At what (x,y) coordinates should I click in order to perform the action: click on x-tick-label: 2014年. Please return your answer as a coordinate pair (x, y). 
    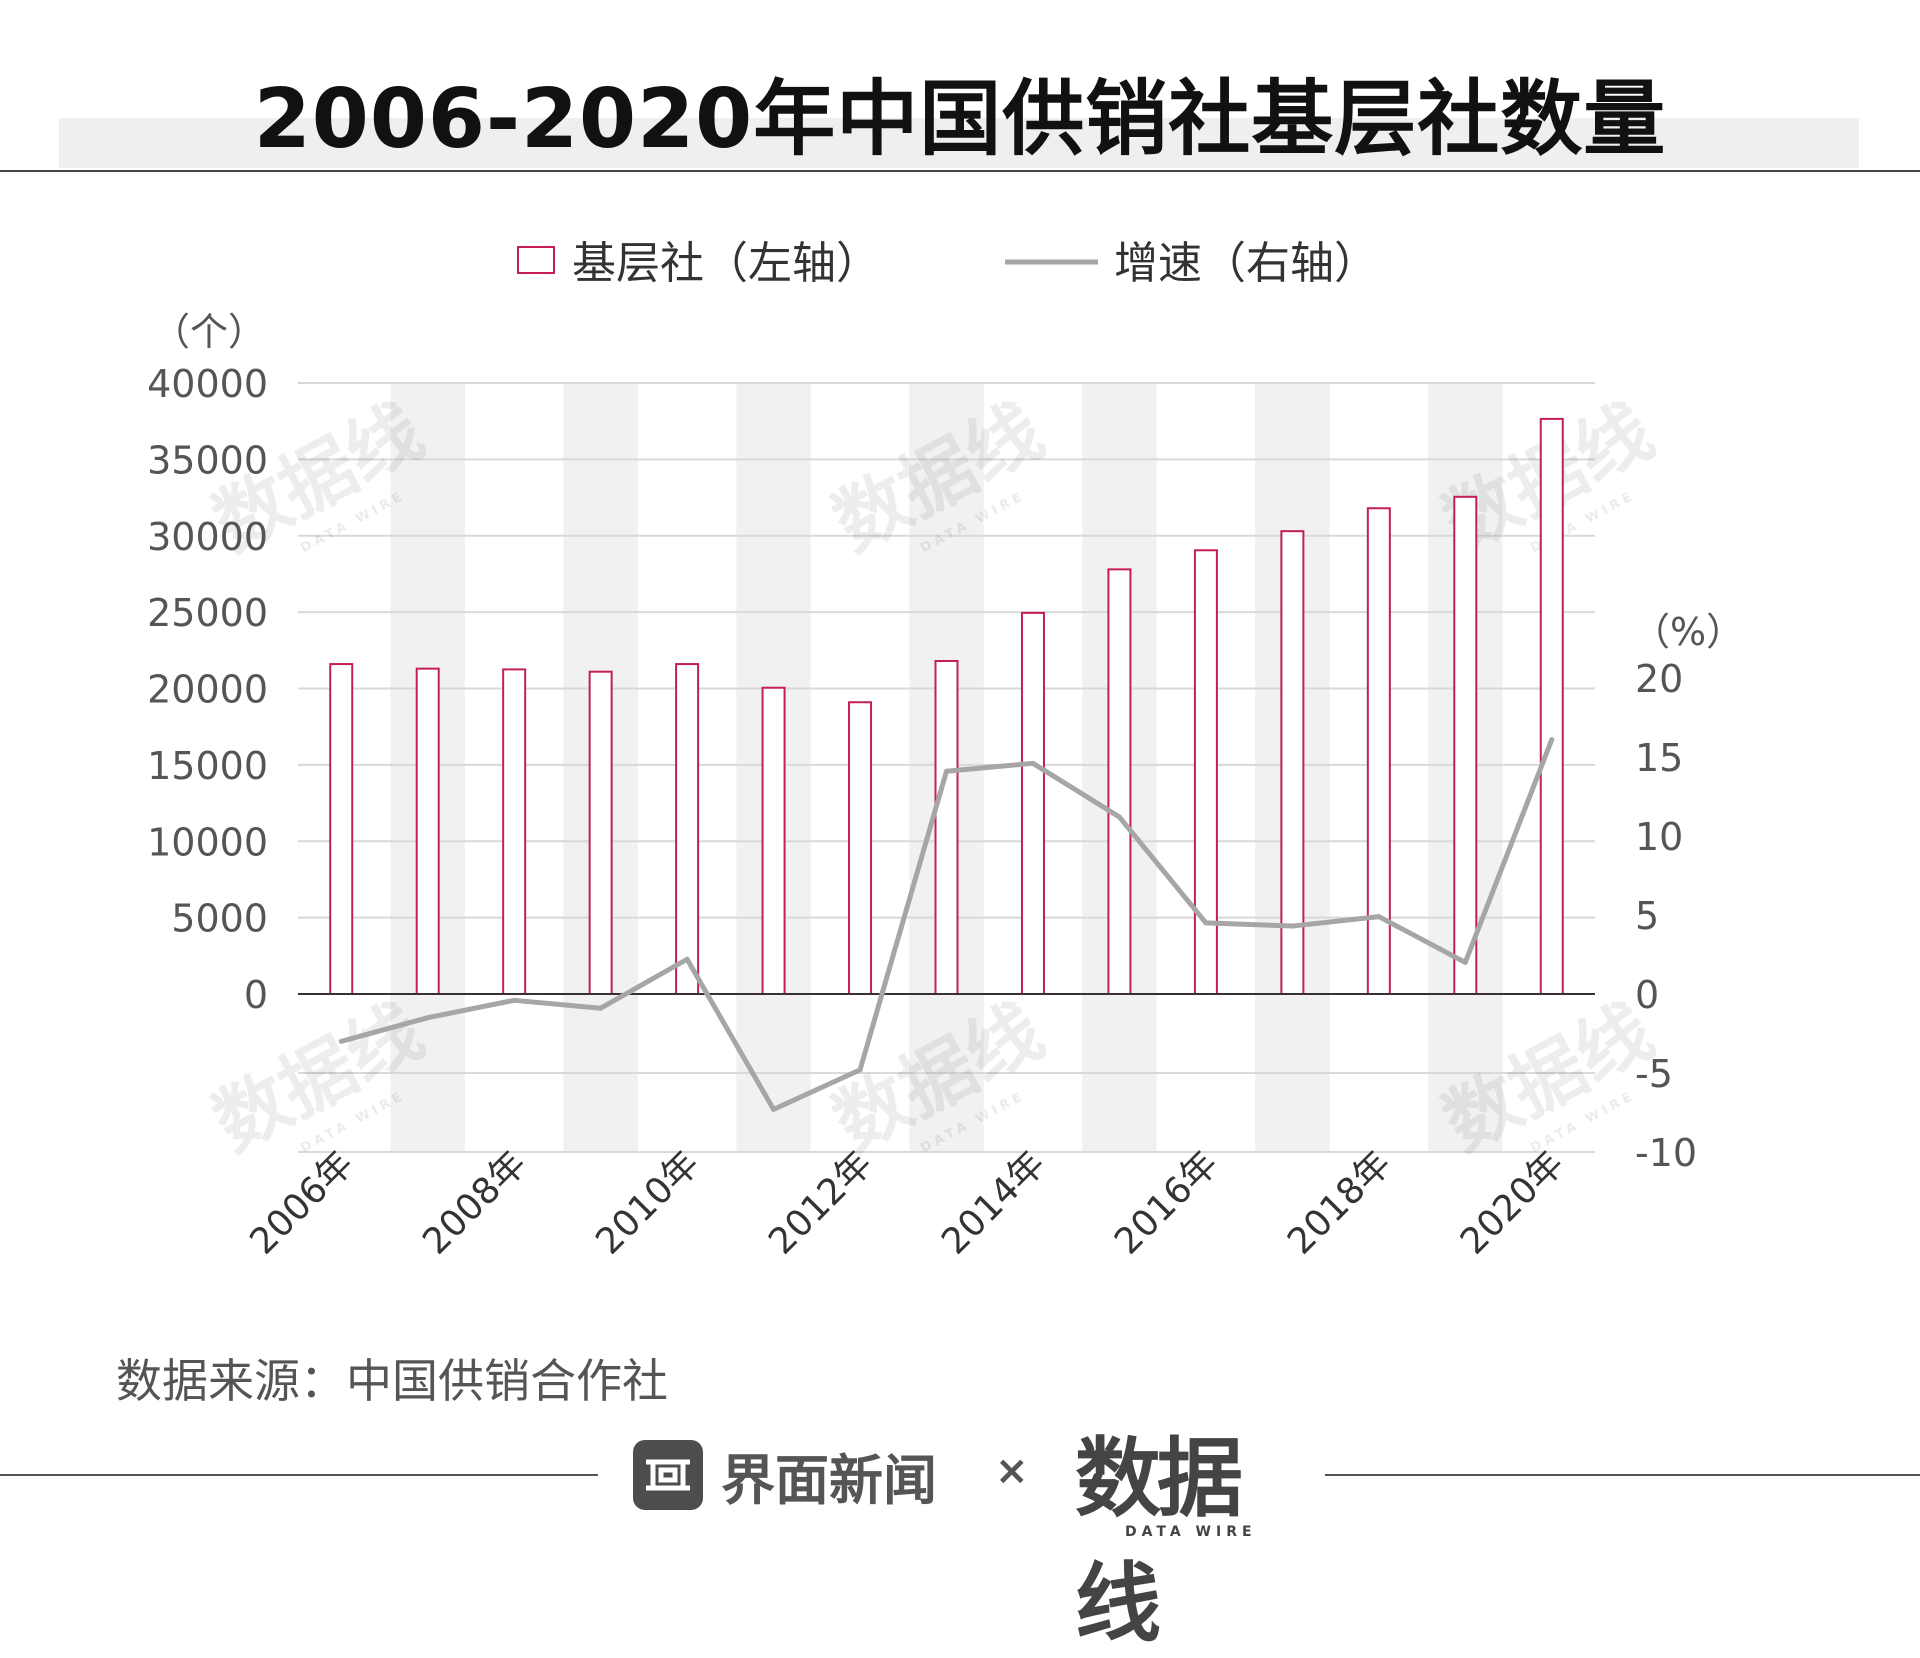
    Looking at the image, I should click on (993, 1202).